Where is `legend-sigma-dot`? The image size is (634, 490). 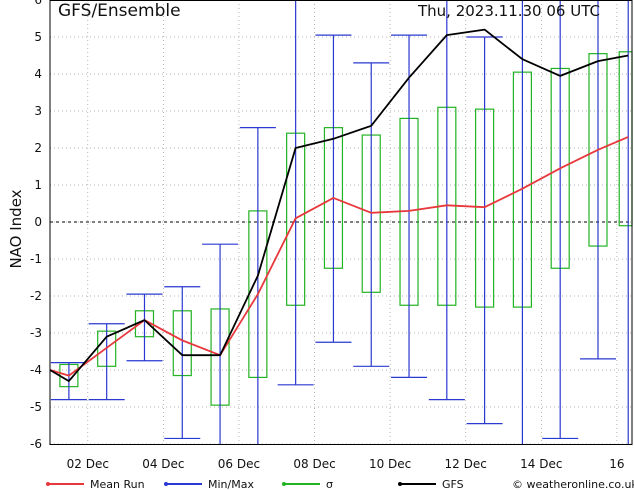
legend-sigma-dot is located at coordinates (284, 484).